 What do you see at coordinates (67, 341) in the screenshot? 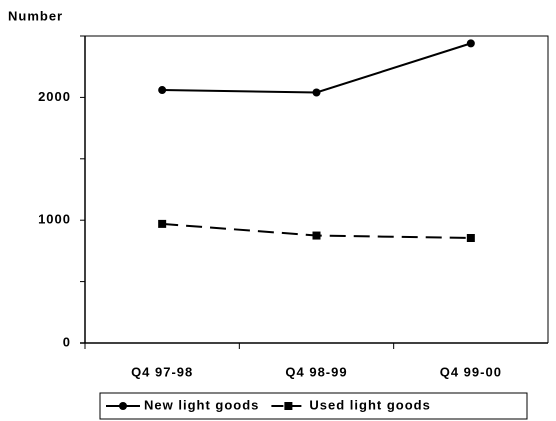
I see `y-tick-label: 0` at bounding box center [67, 341].